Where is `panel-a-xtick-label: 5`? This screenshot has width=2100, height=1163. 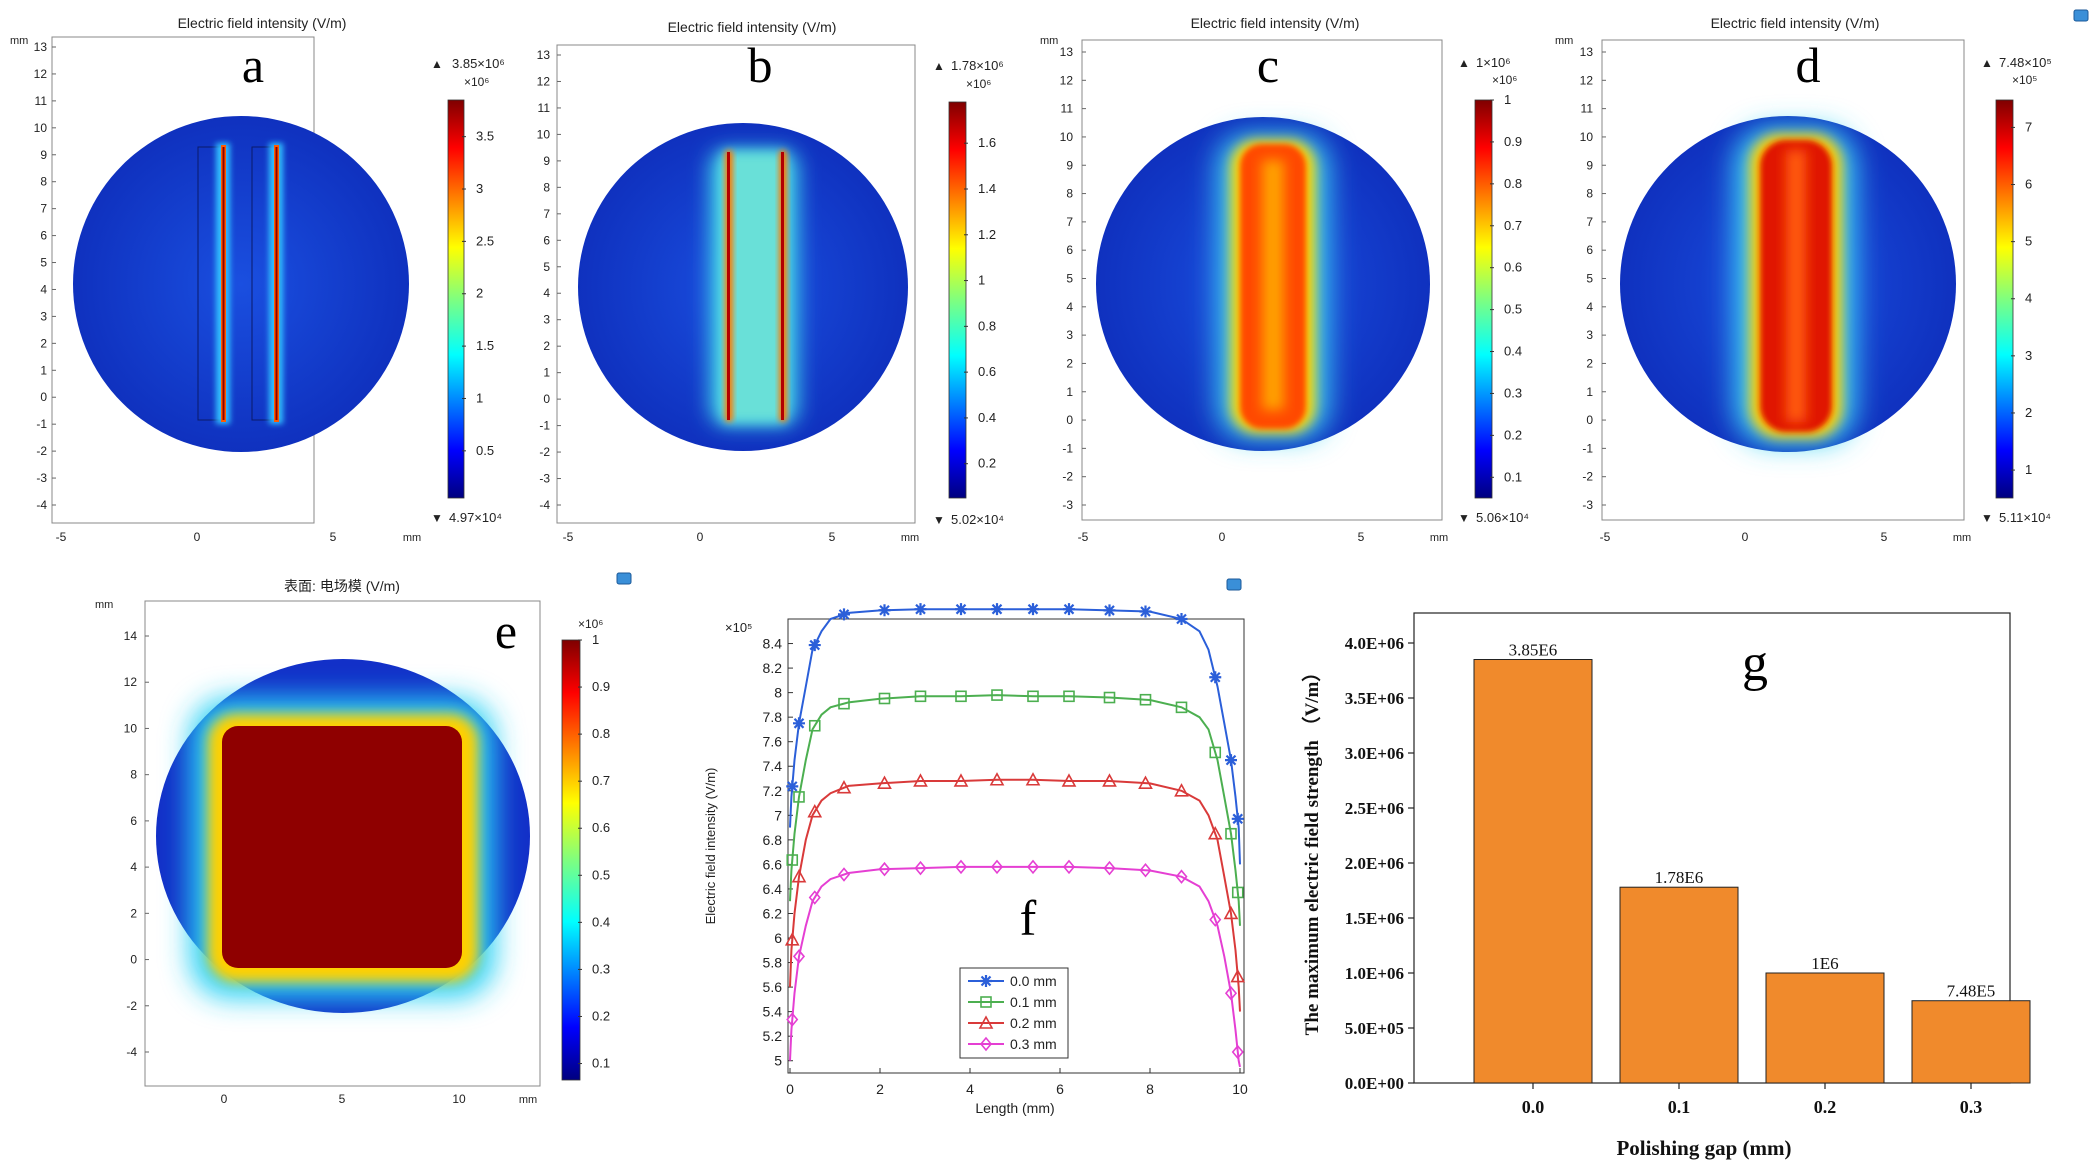
panel-a-xtick-label: 5 is located at coordinates (333, 537).